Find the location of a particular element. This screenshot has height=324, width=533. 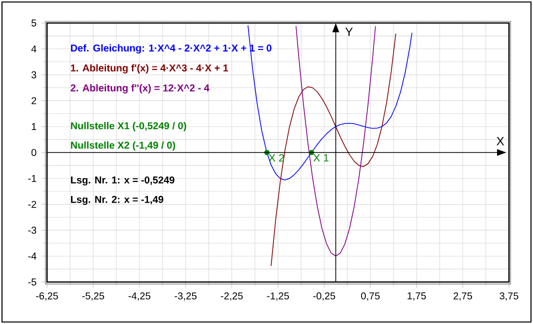

annotation: Lsg. Nr. 1: x = -0,5249 is located at coordinates (122, 181).